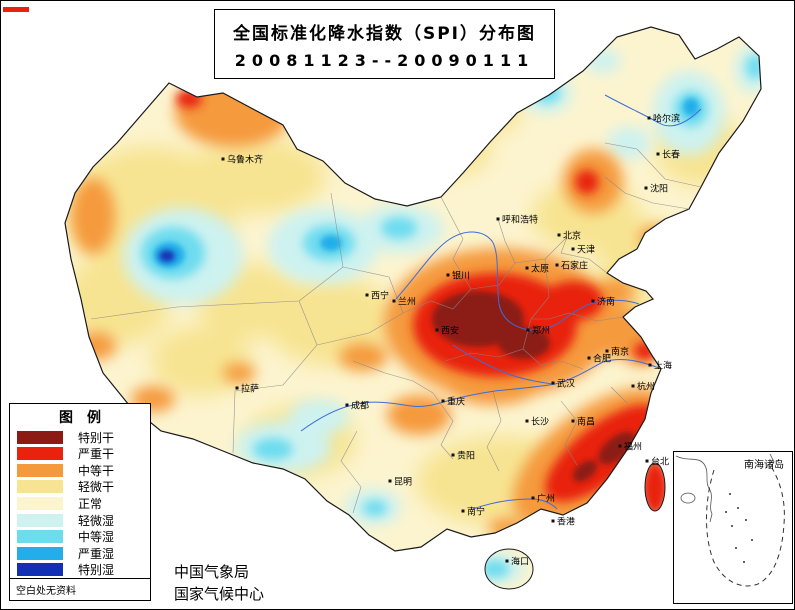  Describe the element at coordinates (167, 256) in the screenshot. I see `region-extreme-wet` at that location.